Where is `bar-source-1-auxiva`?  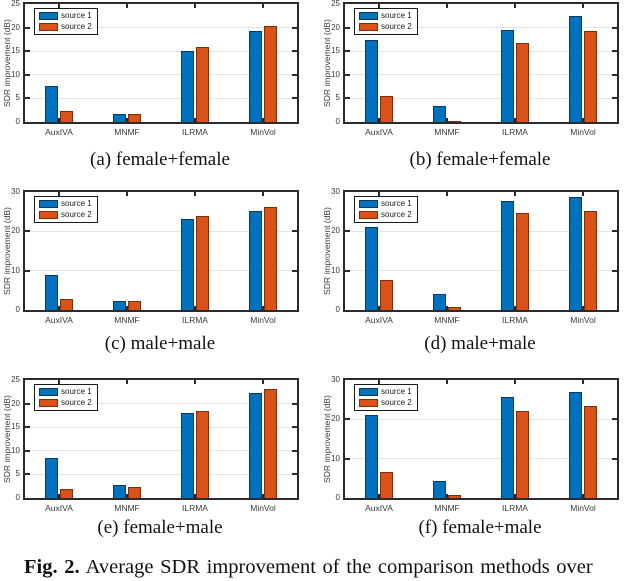
bar-source-1-auxiva is located at coordinates (51, 292).